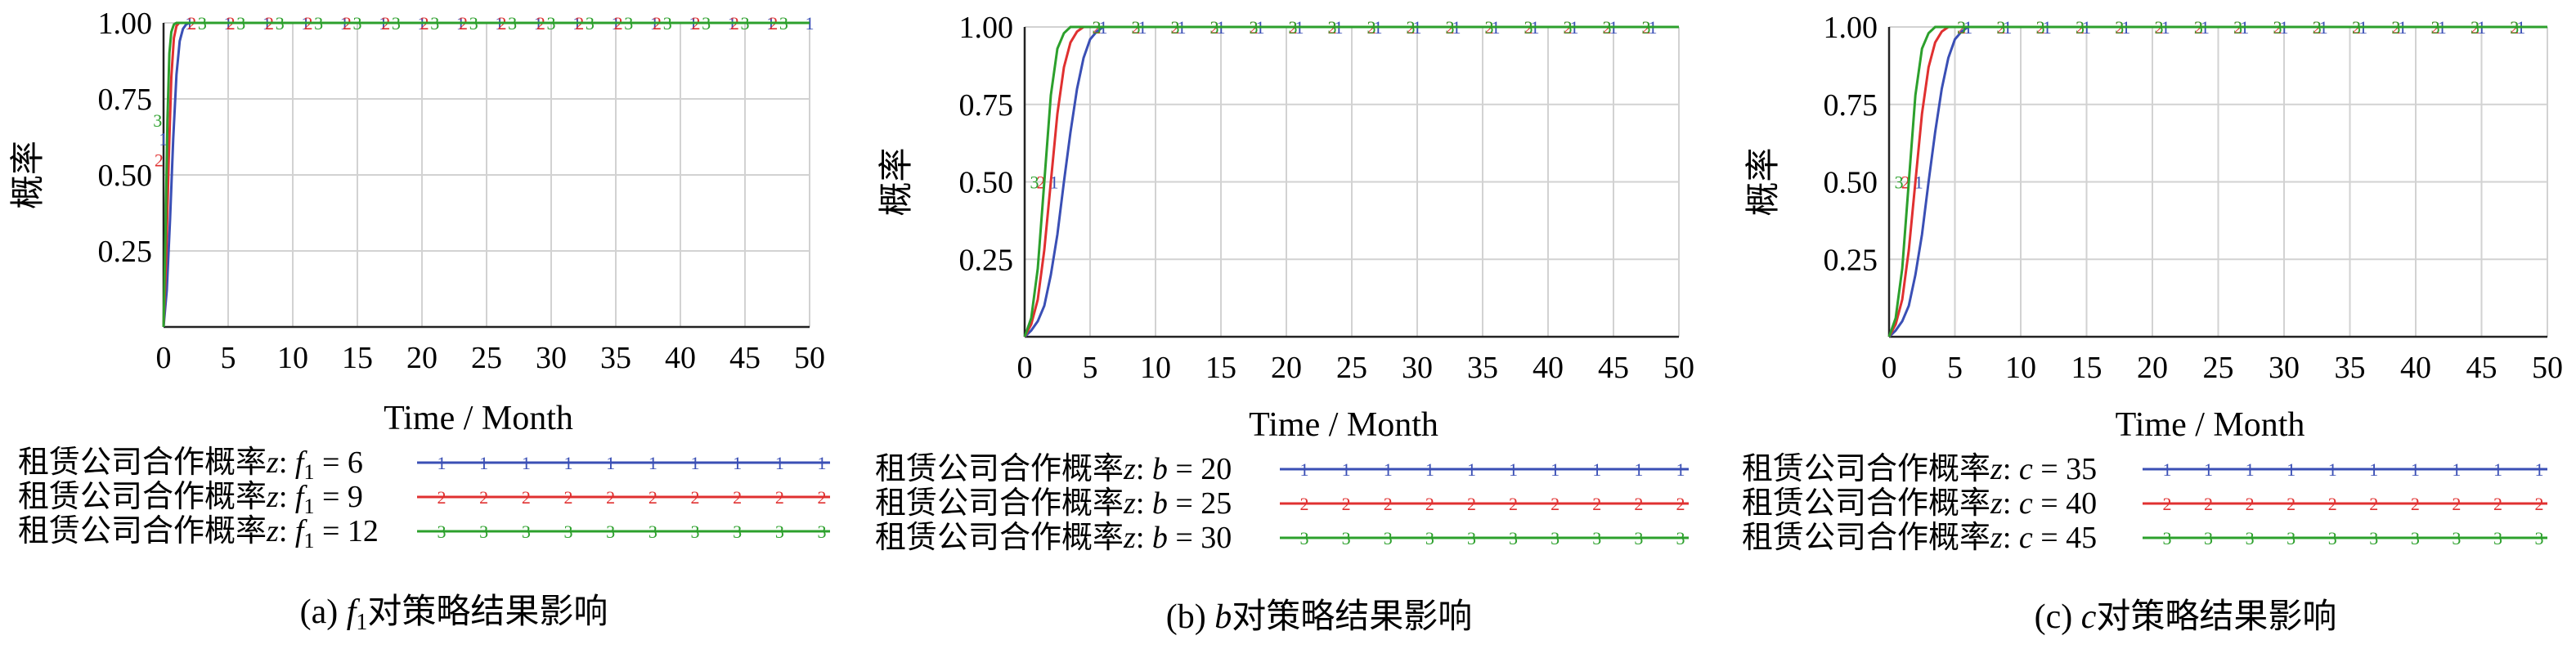  I want to click on legend-label: 租赁公司合作概率z: c = 35, so click(1920, 468).